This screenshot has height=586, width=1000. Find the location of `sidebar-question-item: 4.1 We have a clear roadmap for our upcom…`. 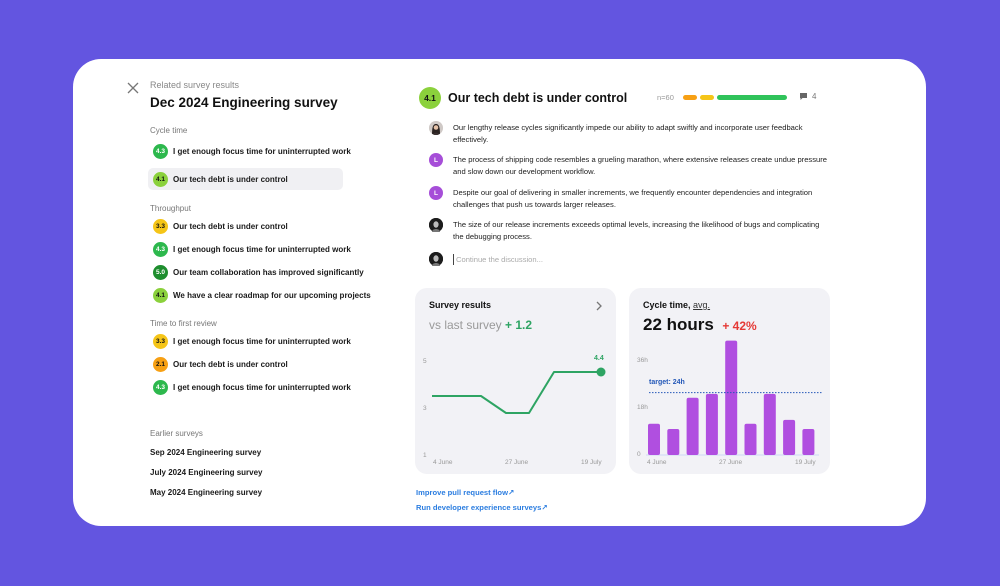

sidebar-question-item: 4.1 We have a clear roadmap for our upcom… is located at coordinates (259, 295).